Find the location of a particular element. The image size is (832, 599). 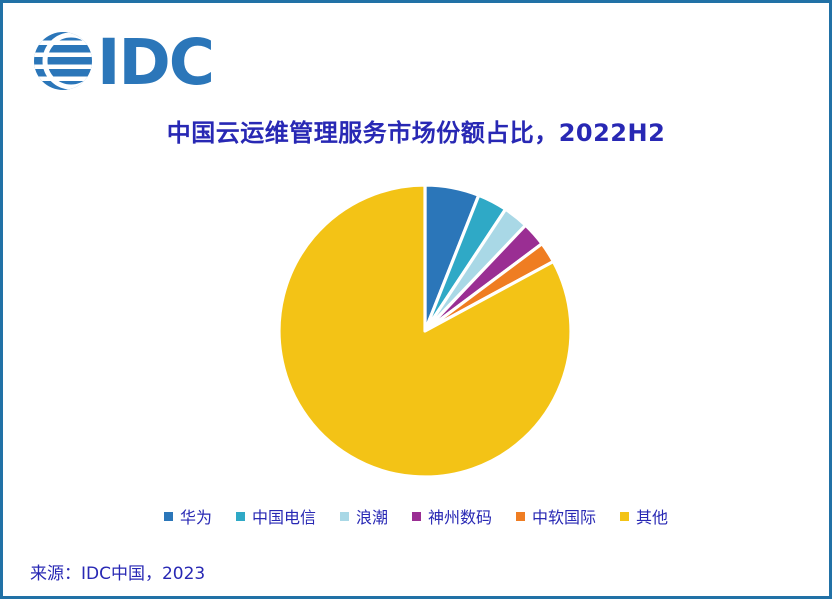

legend-item-神州数码: 神州数码 is located at coordinates (452, 516).